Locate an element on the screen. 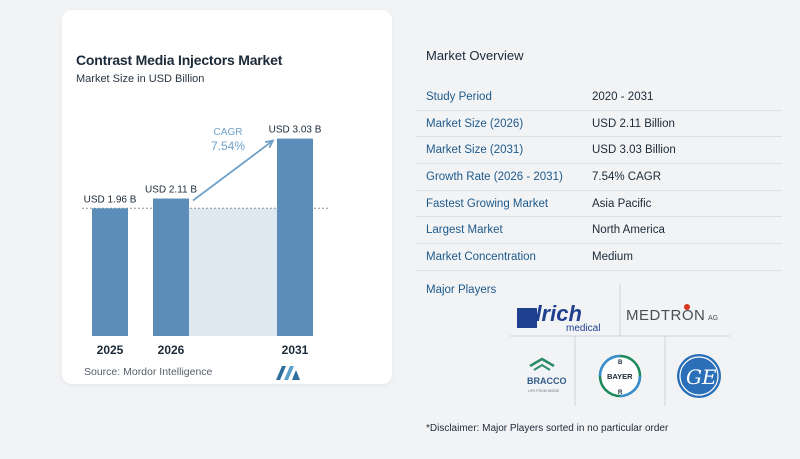 This screenshot has width=800, height=459. data-label: USD 3.03 B is located at coordinates (295, 130).